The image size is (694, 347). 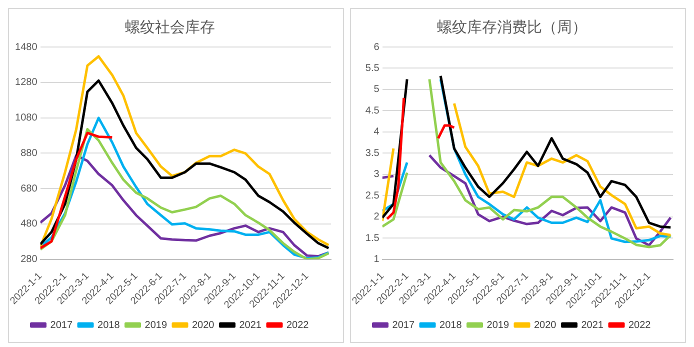 What do you see at coordinates (377, 260) in the screenshot?
I see `y-tick-label: 1` at bounding box center [377, 260].